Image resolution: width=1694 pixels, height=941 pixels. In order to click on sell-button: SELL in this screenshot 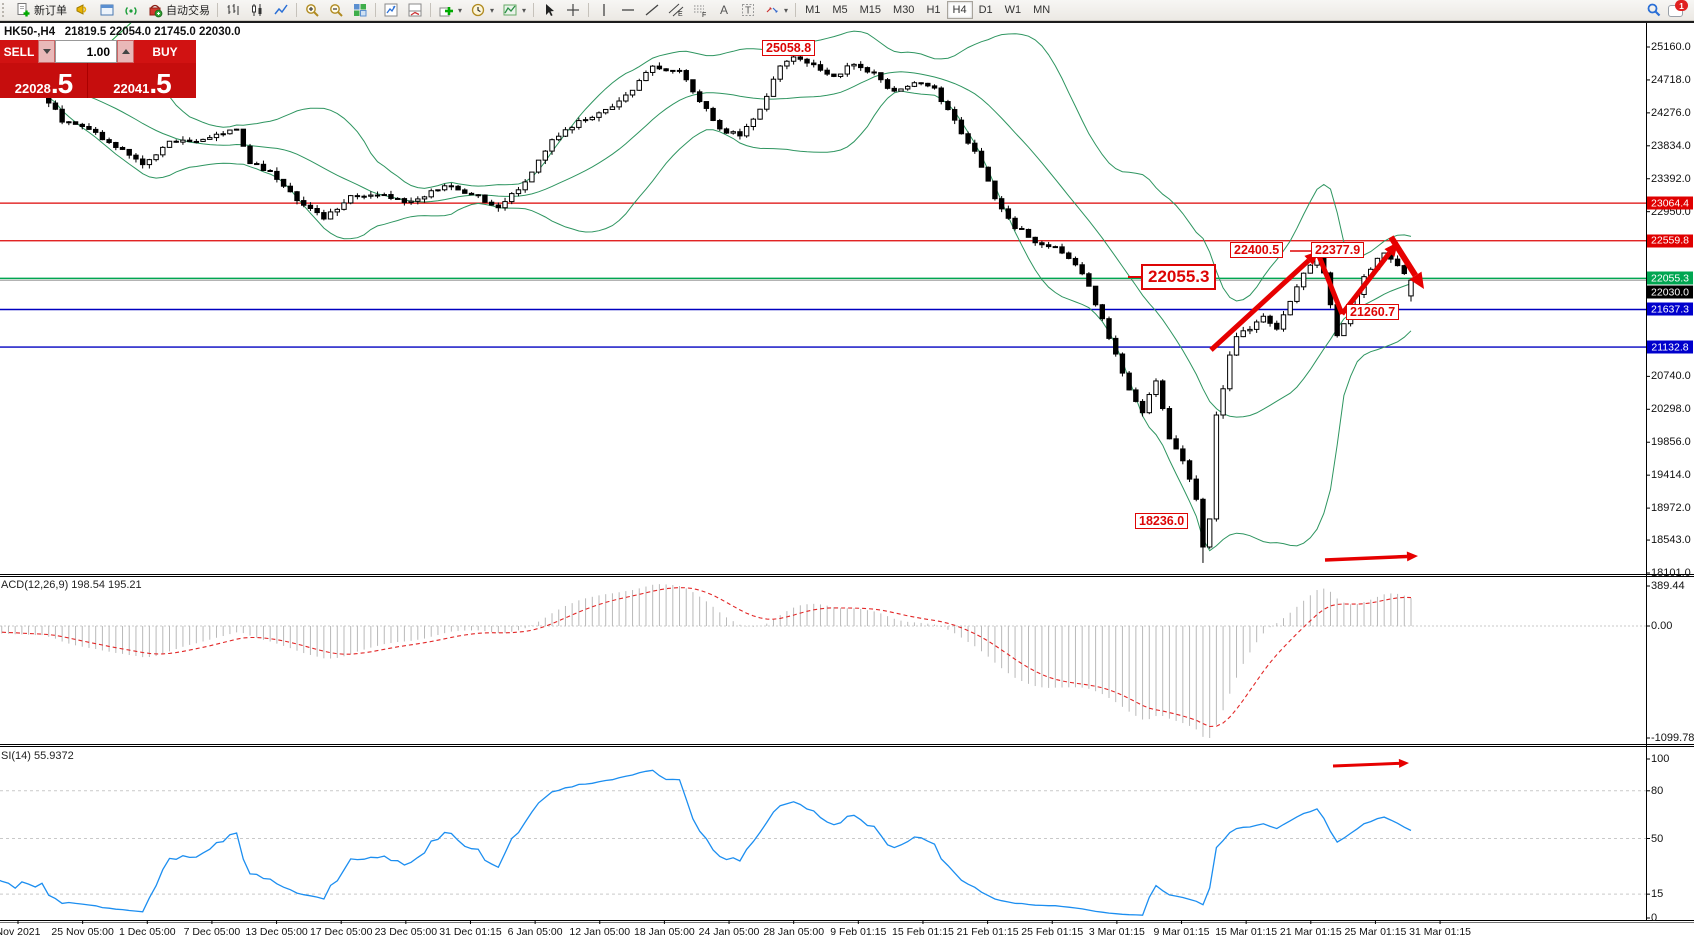, I will do `click(19, 51)`.